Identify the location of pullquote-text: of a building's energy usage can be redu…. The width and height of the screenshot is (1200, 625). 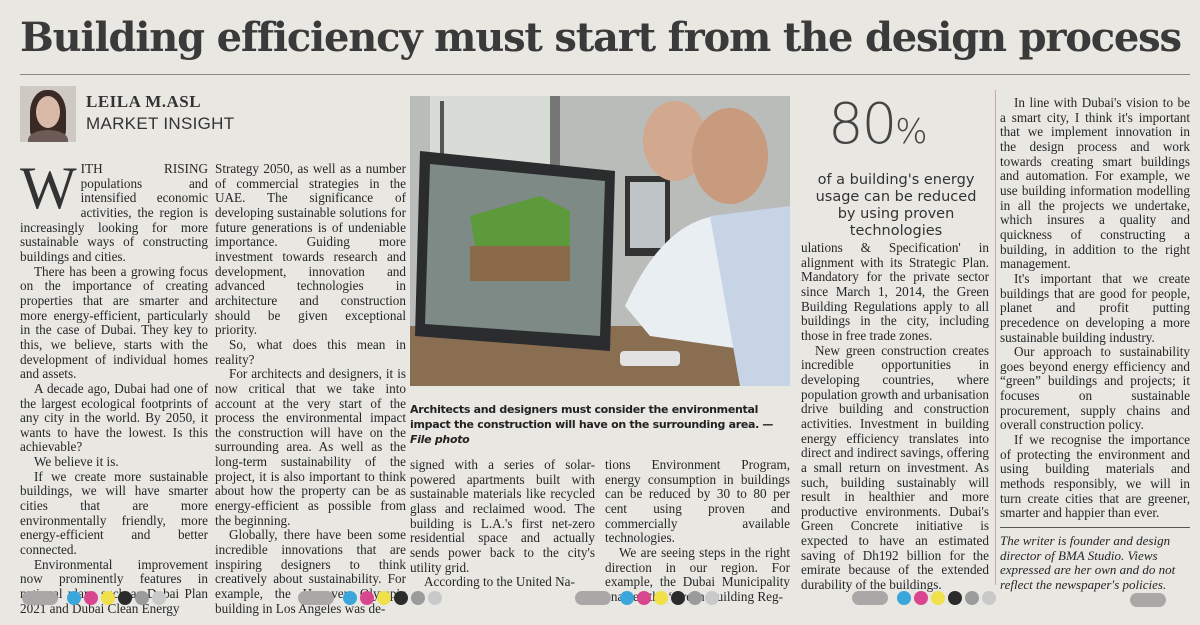
(896, 205).